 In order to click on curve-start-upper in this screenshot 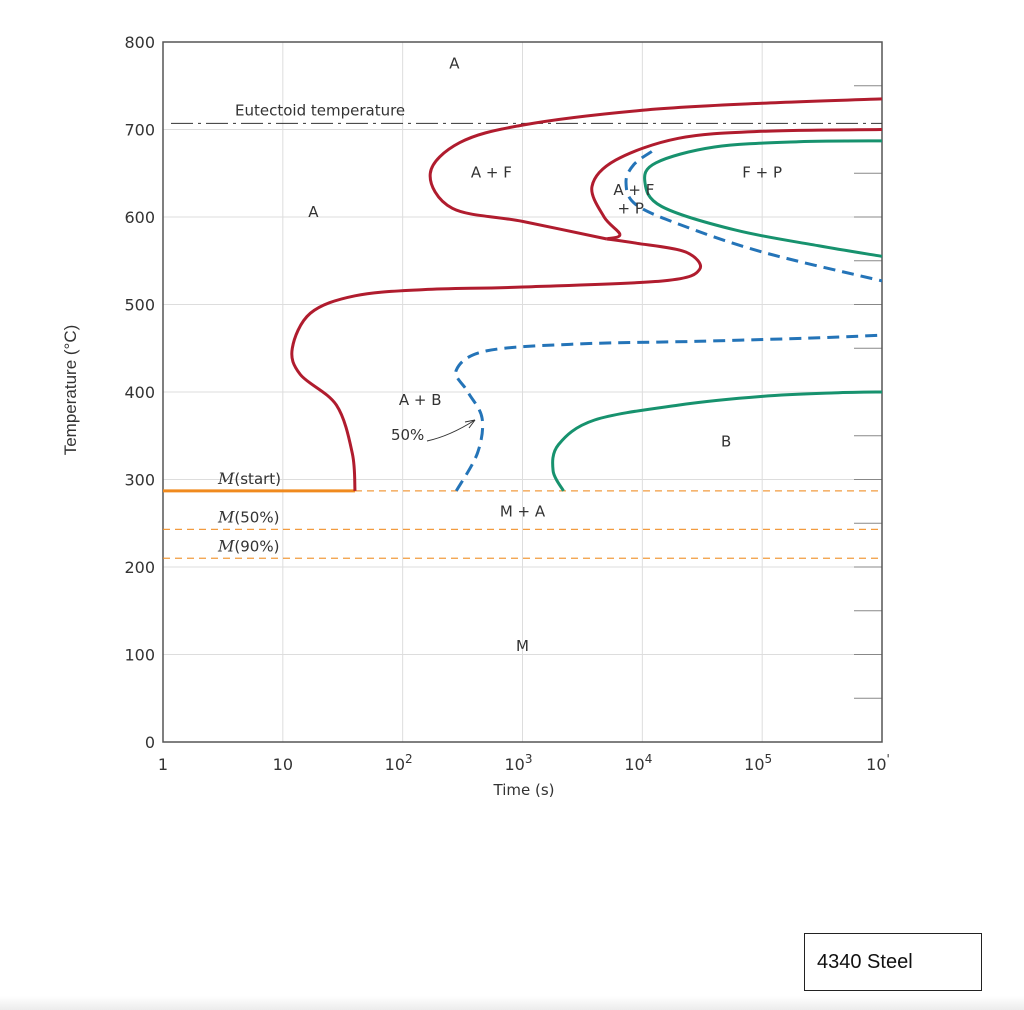, I will do `click(655, 169)`.